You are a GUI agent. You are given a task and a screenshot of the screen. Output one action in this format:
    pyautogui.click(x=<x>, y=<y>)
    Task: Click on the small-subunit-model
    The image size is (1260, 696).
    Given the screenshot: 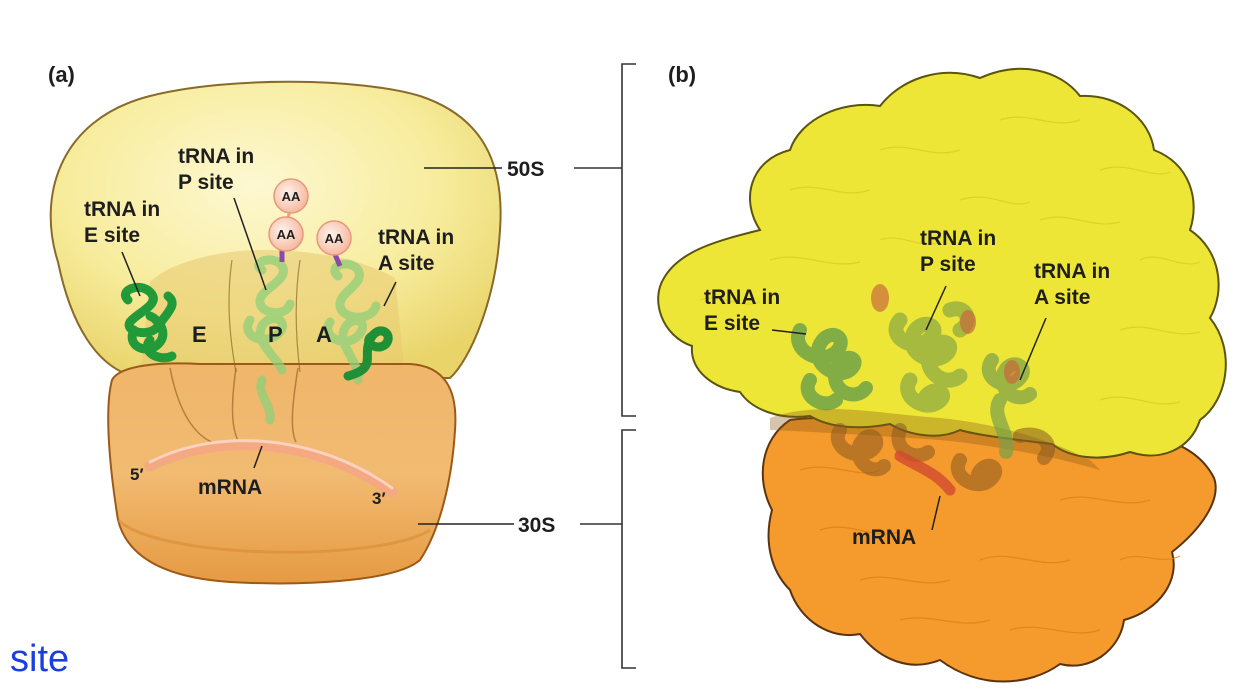 What is the action you would take?
    pyautogui.click(x=989, y=549)
    